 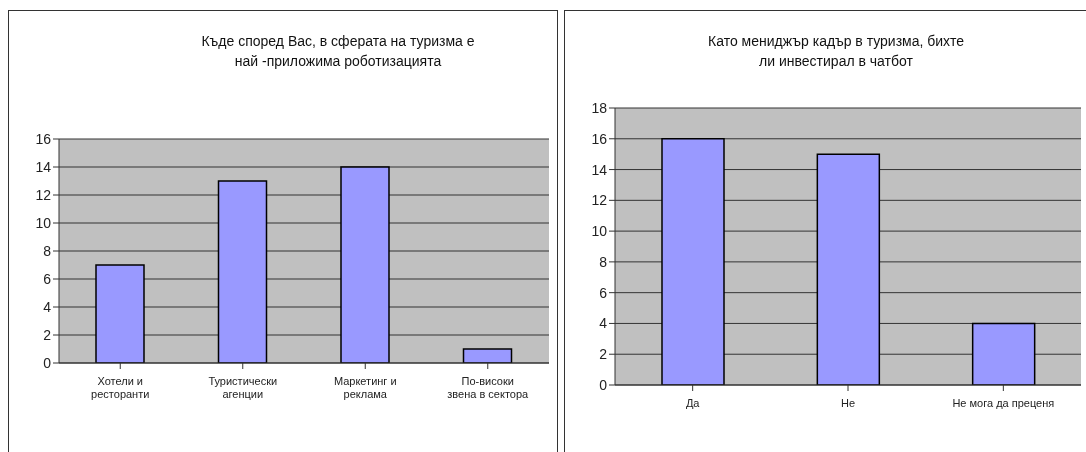 I want to click on x-tick-label: Хотели и ресторанти, so click(x=120, y=387).